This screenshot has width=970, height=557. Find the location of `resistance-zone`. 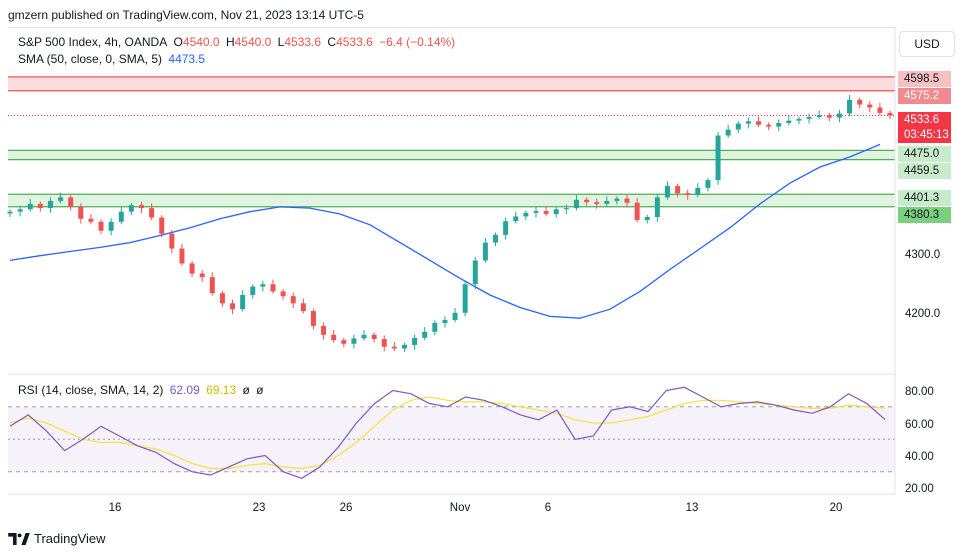

resistance-zone is located at coordinates (451, 83).